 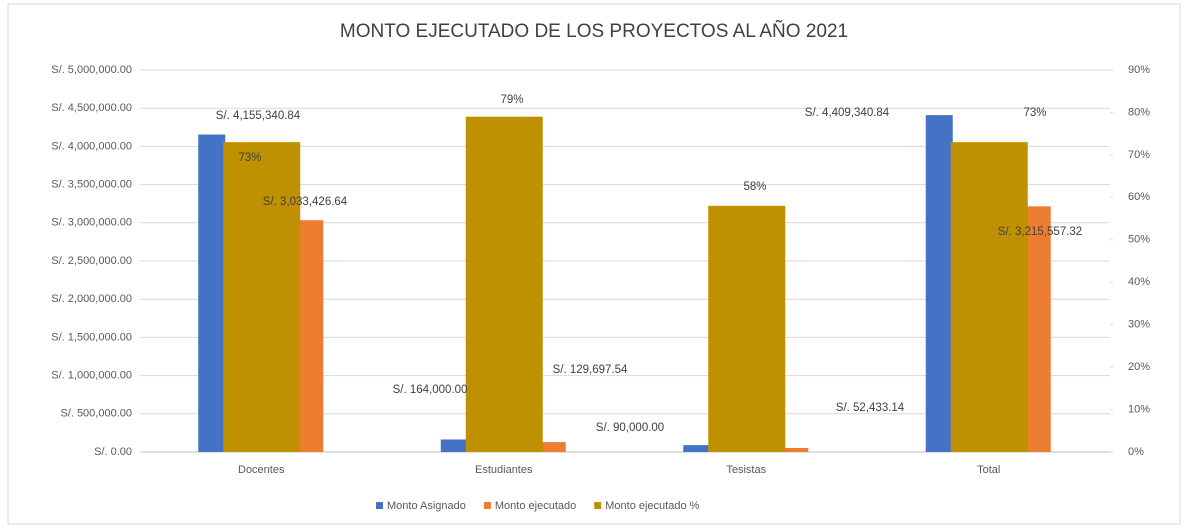 I want to click on y2-tick-label: 60%, so click(x=1139, y=197).